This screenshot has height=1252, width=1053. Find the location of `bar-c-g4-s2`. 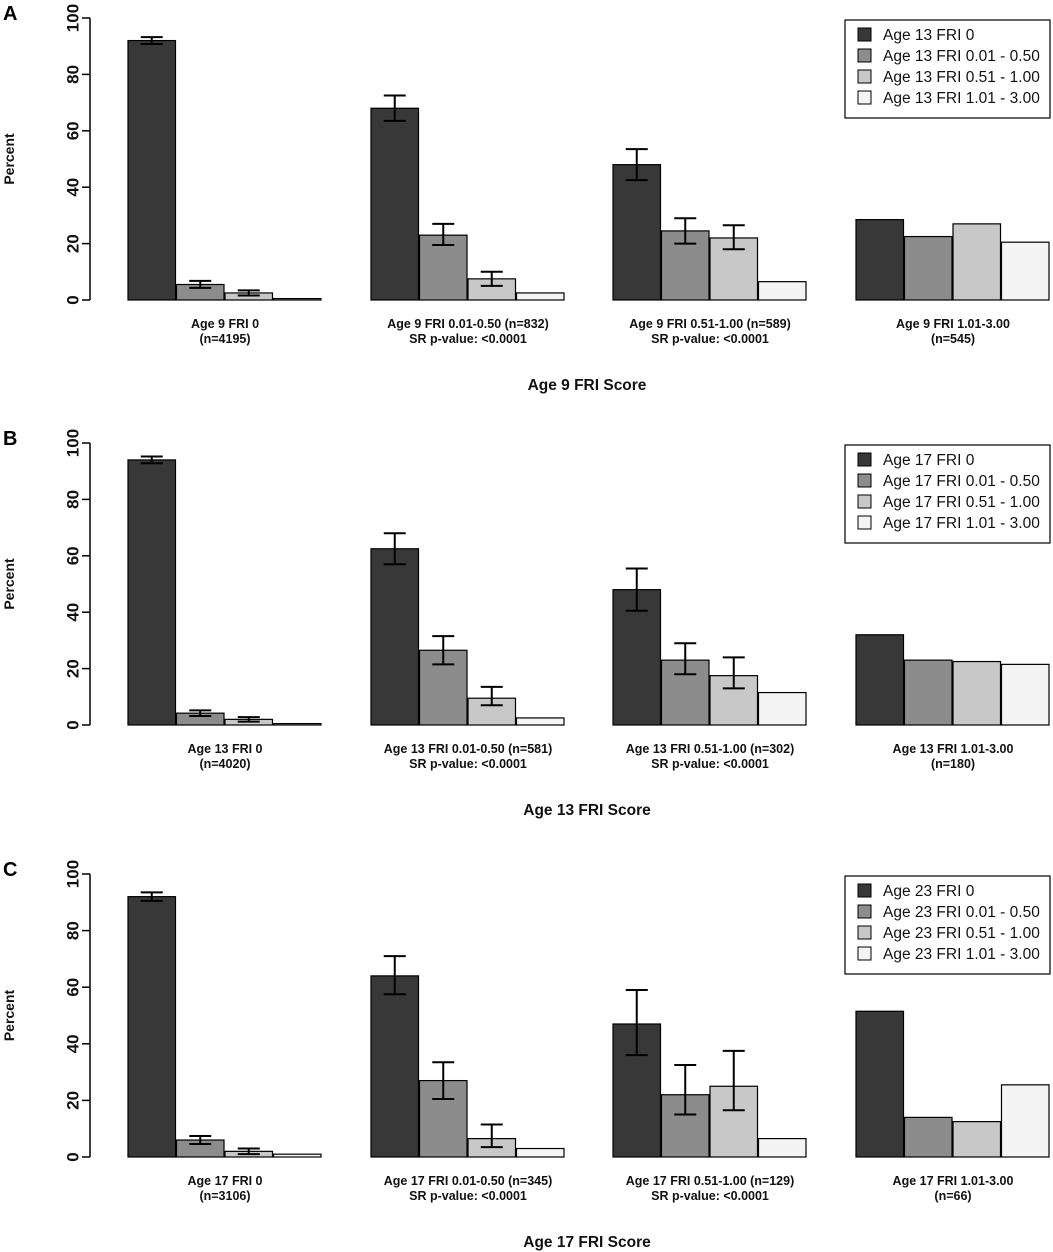

bar-c-g4-s2 is located at coordinates (928, 1137).